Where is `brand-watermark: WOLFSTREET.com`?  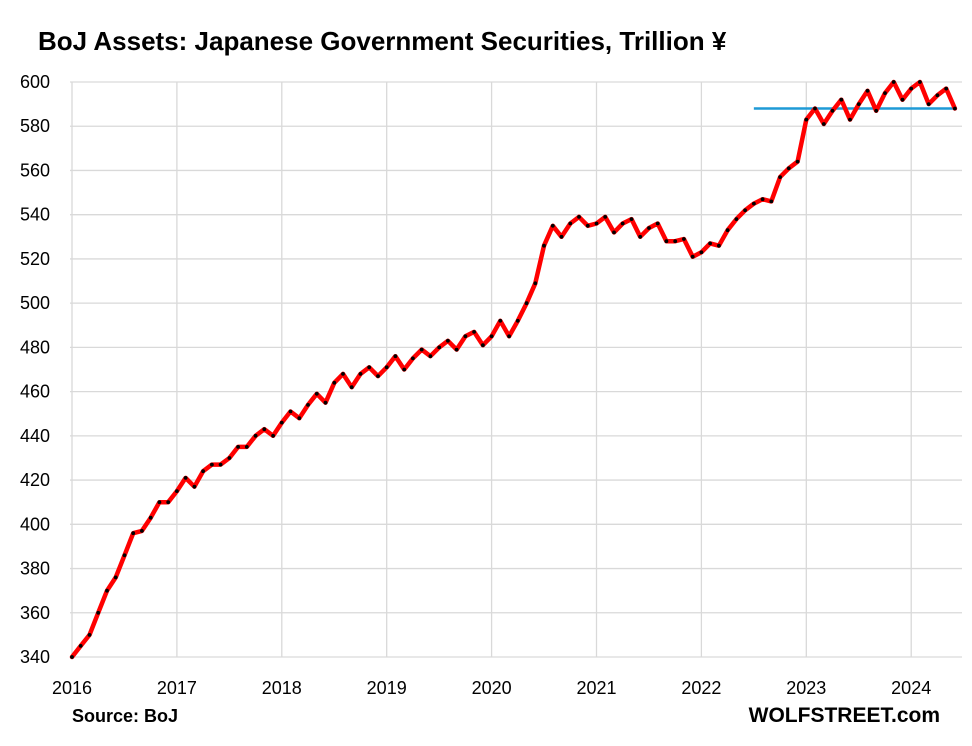 brand-watermark: WOLFSTREET.com is located at coordinates (844, 715).